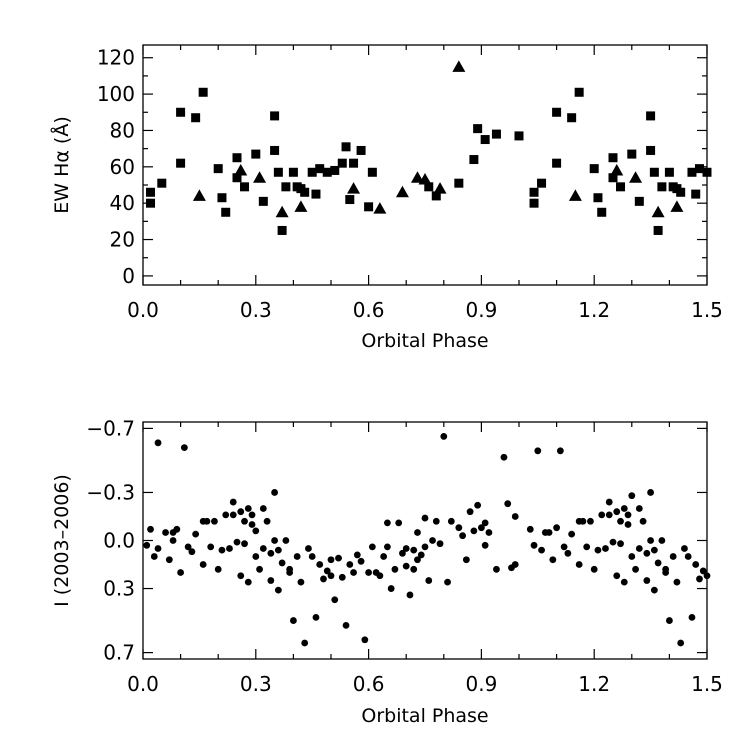 This screenshot has height=750, width=750. What do you see at coordinates (119, 589) in the screenshot?
I see `y-tick-label: 0.3` at bounding box center [119, 589].